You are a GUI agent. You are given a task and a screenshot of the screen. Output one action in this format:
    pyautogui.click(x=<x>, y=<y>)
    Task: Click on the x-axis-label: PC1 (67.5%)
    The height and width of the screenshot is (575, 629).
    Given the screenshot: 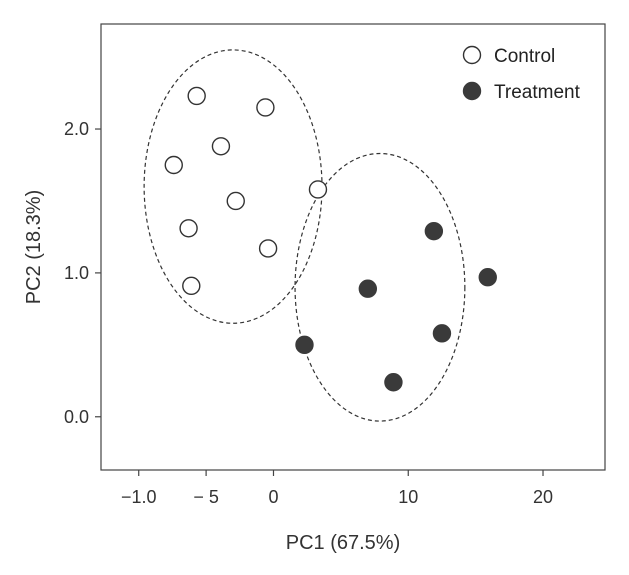 What is the action you would take?
    pyautogui.click(x=343, y=543)
    